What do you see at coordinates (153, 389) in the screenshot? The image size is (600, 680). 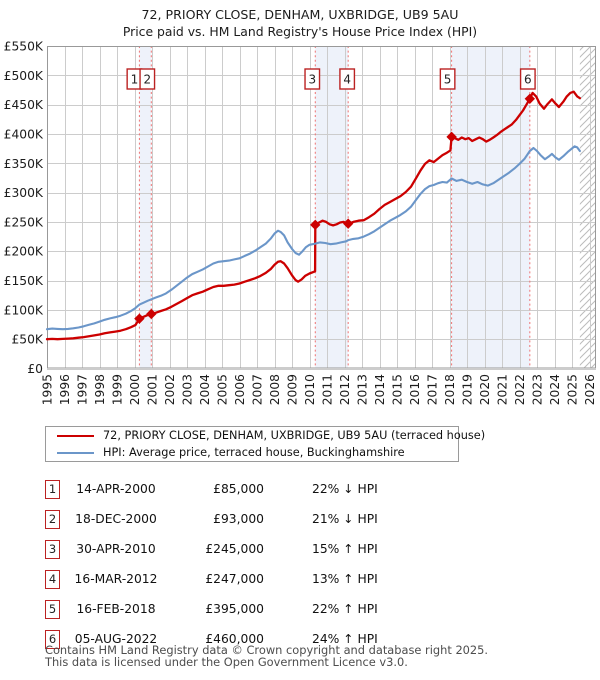 I see `x-tick-label: 2001` at bounding box center [153, 389].